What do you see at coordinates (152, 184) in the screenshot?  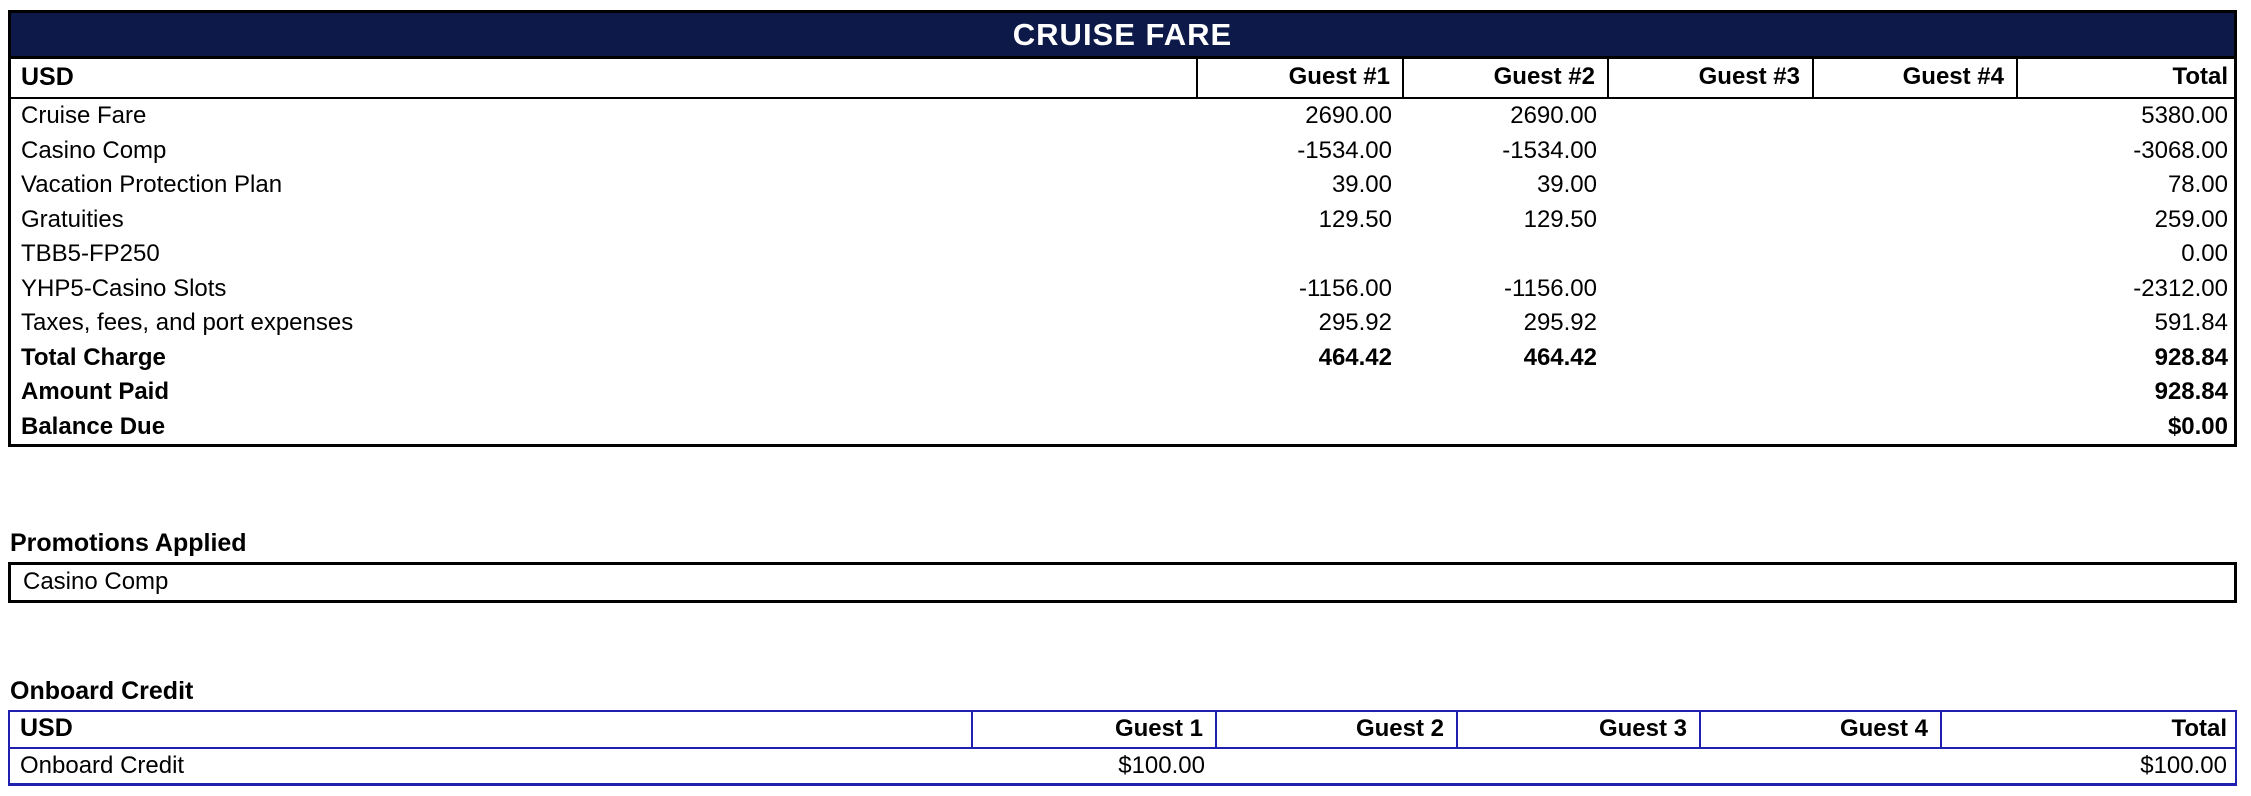 I see `row-label: Vacation Protection Plan` at bounding box center [152, 184].